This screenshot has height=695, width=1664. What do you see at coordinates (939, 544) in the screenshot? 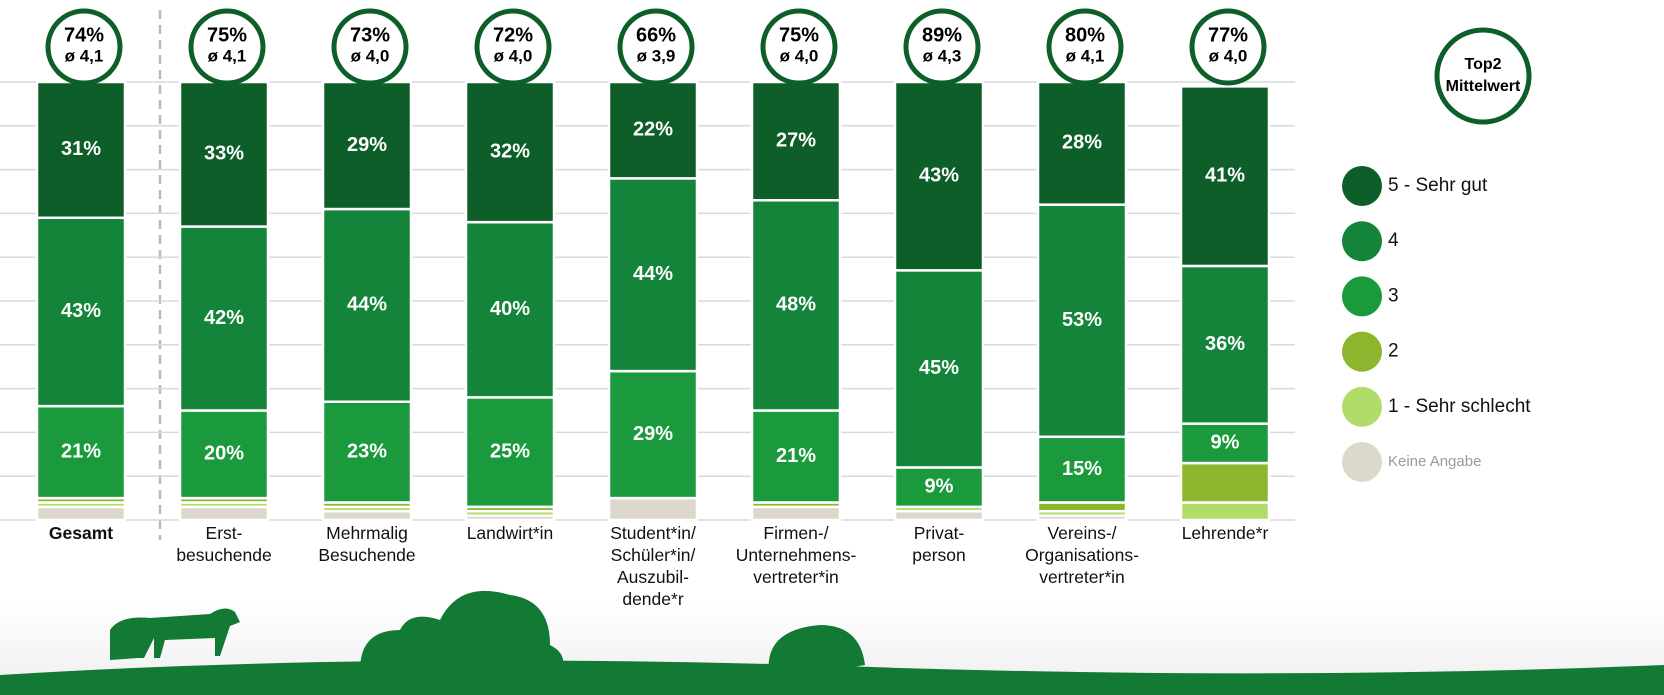
I see `x-tick-label: Privat-person` at bounding box center [939, 544].